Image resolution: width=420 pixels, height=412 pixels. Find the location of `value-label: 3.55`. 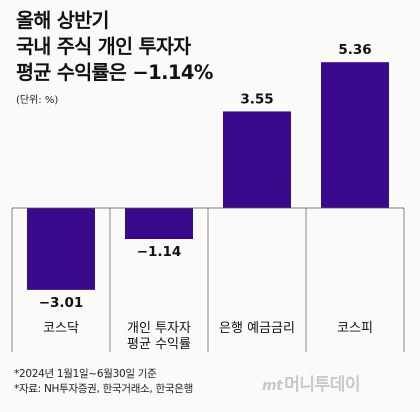

value-label: 3.55 is located at coordinates (256, 99).